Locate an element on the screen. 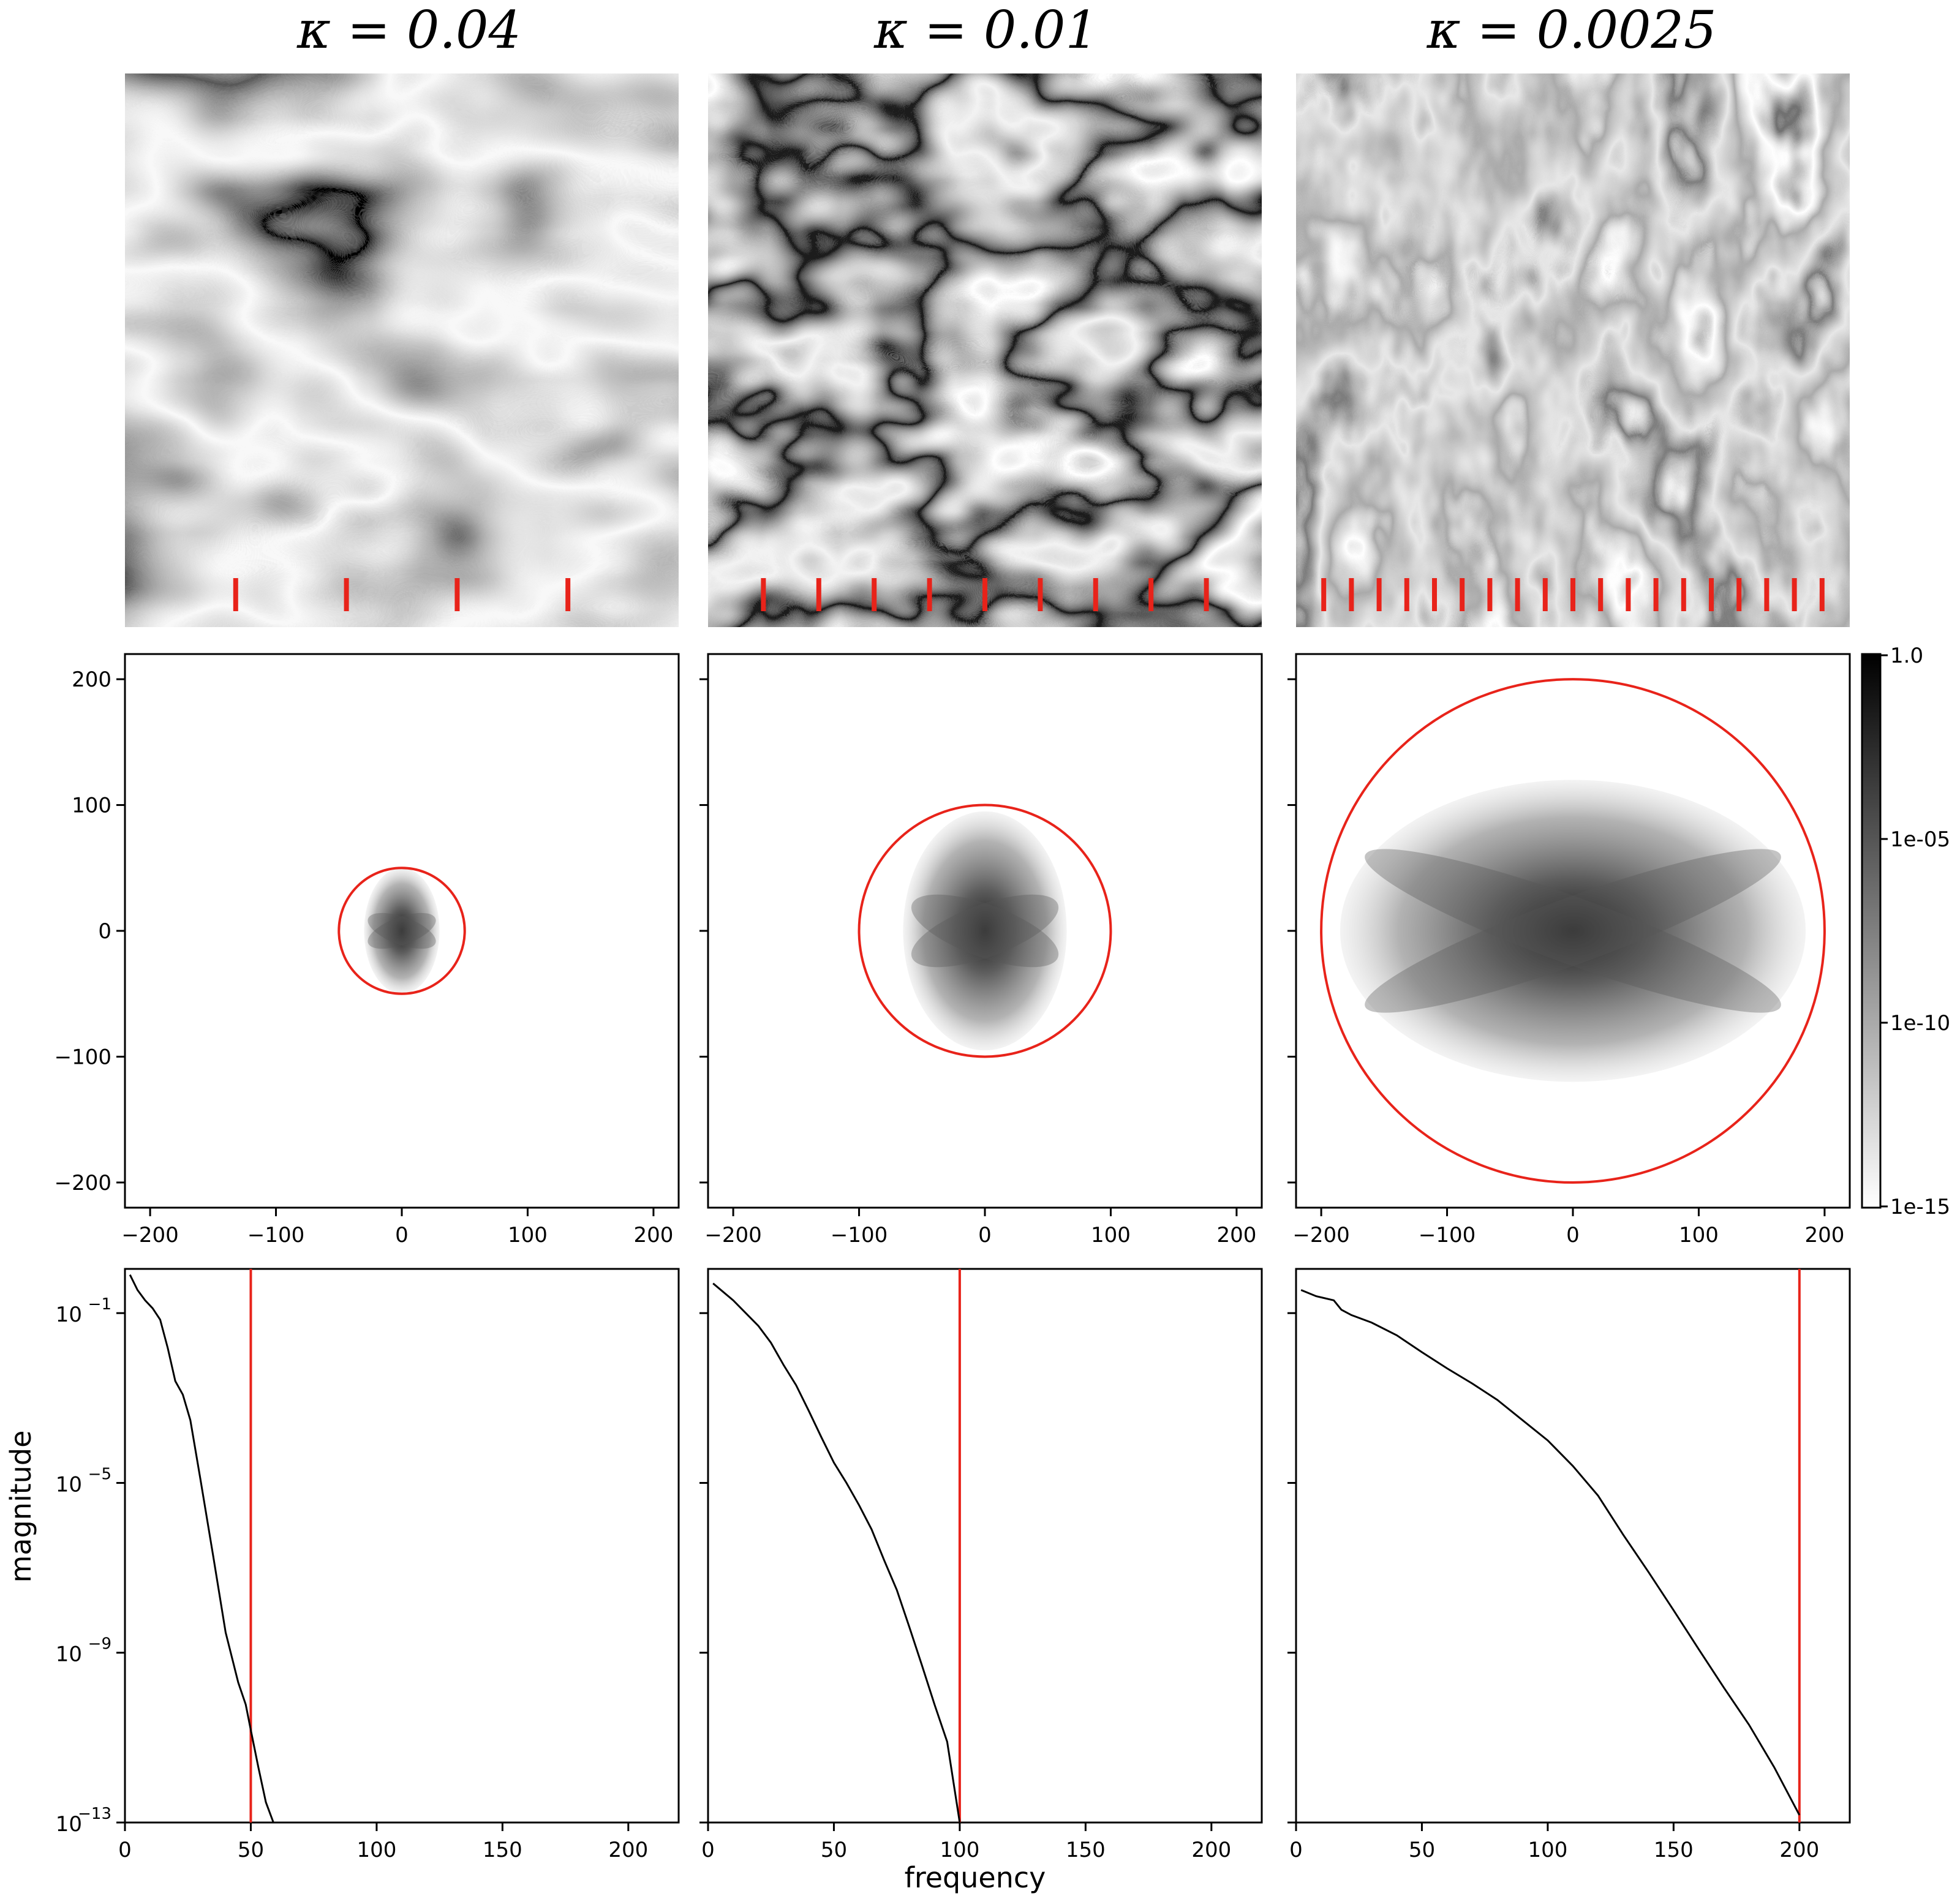  y-tick-exponent: −1 is located at coordinates (100, 1304).